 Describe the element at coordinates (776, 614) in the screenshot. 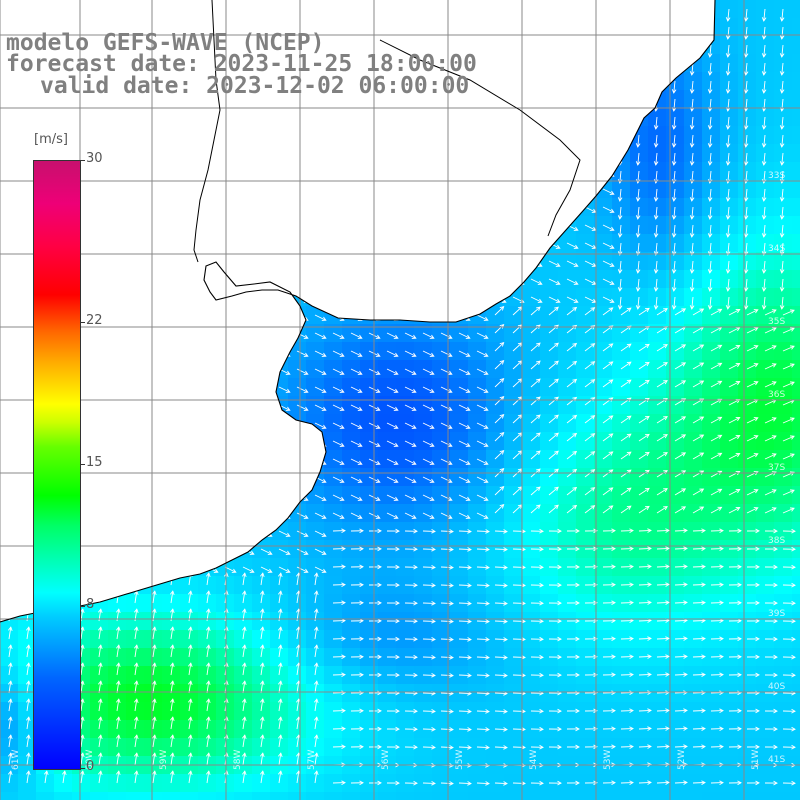

I see `latitude-label: 39S` at that location.